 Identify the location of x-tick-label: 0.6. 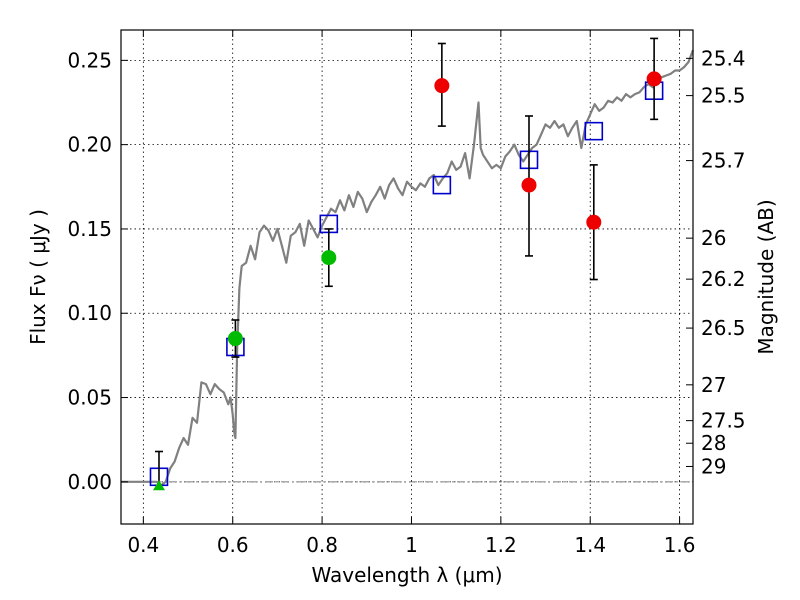
(233, 545).